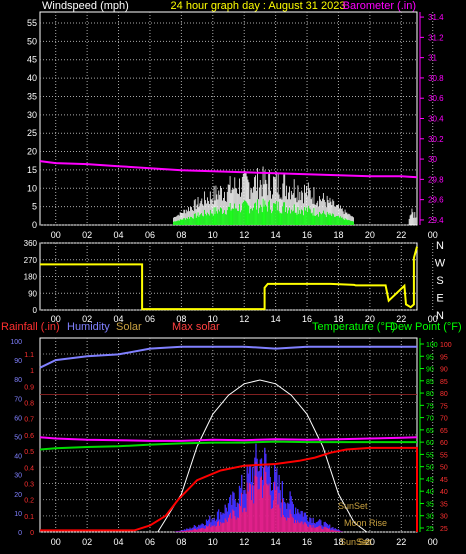 The height and width of the screenshot is (554, 466). What do you see at coordinates (258, 6) in the screenshot?
I see `graph-title: 24 hour graph day : August 31 2023` at bounding box center [258, 6].